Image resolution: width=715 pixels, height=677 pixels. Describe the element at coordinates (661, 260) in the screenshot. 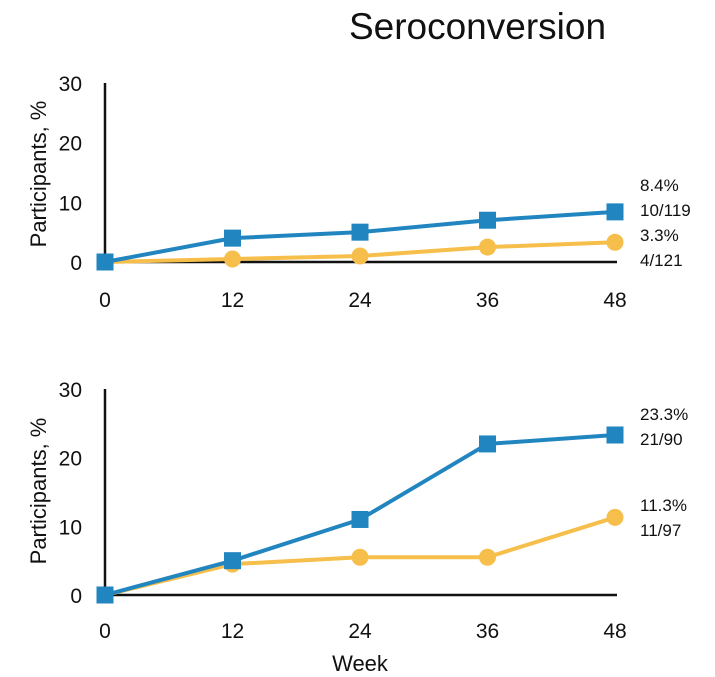

I see `data-annotation: 4/121` at that location.